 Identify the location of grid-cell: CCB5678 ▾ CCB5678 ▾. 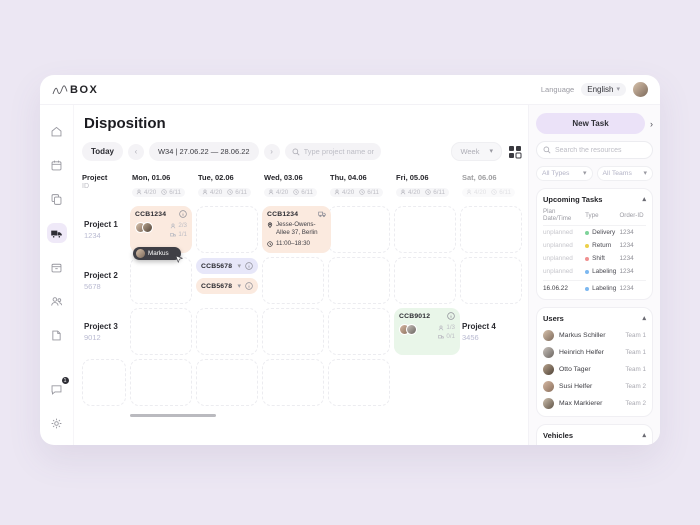
(227, 280).